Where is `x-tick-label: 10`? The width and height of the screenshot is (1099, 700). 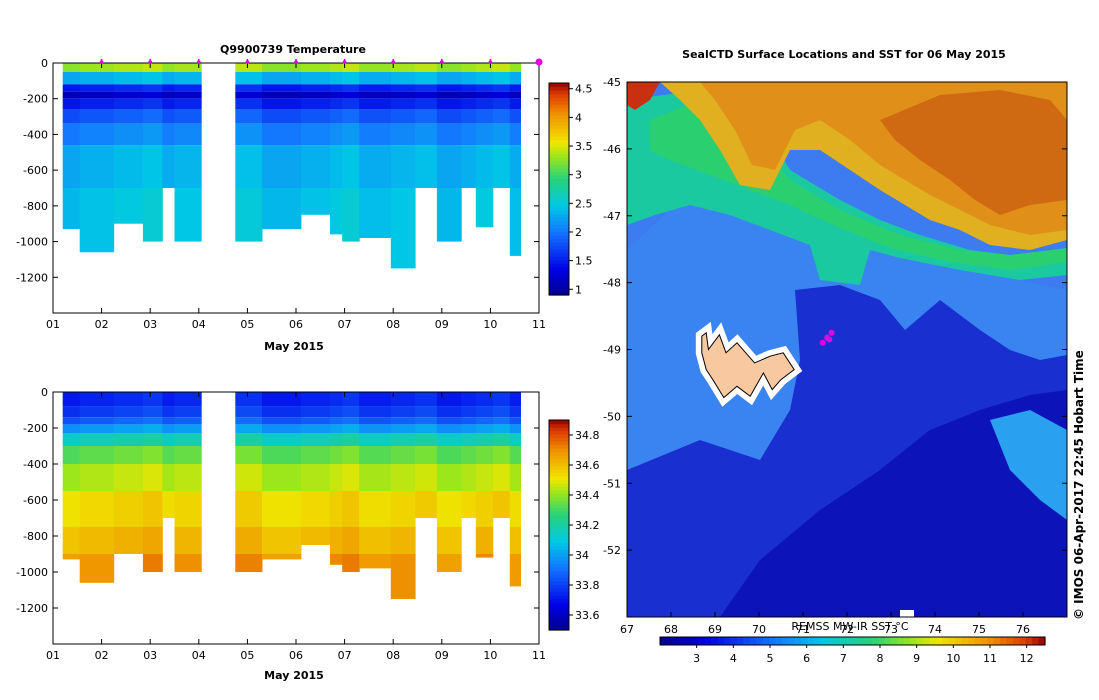 x-tick-label: 10 is located at coordinates (490, 324).